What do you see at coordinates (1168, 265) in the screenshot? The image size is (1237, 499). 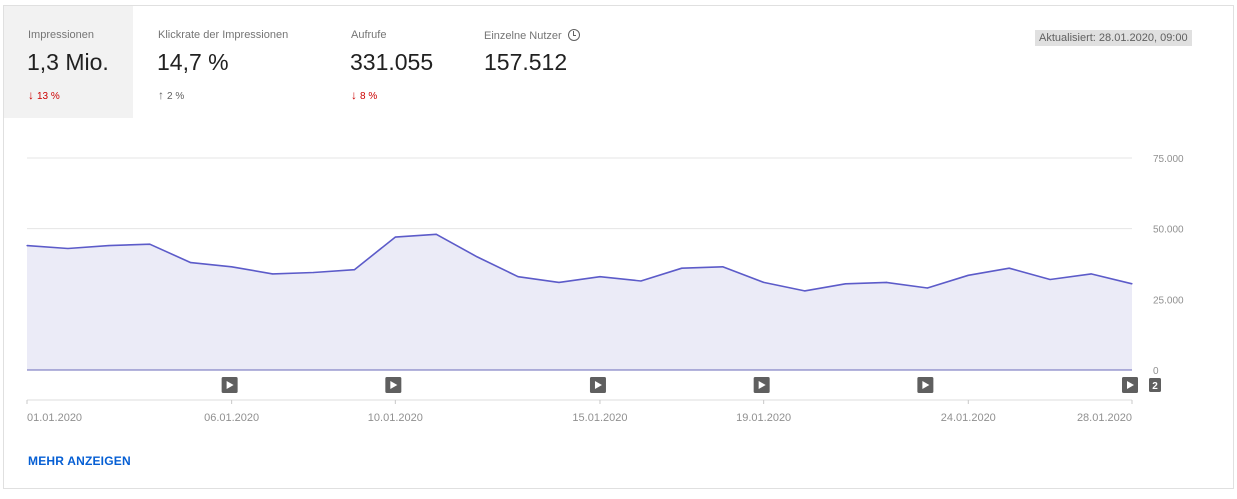 I see `y-axis-ticks: 0 25.000 50.000 75.000` at bounding box center [1168, 265].